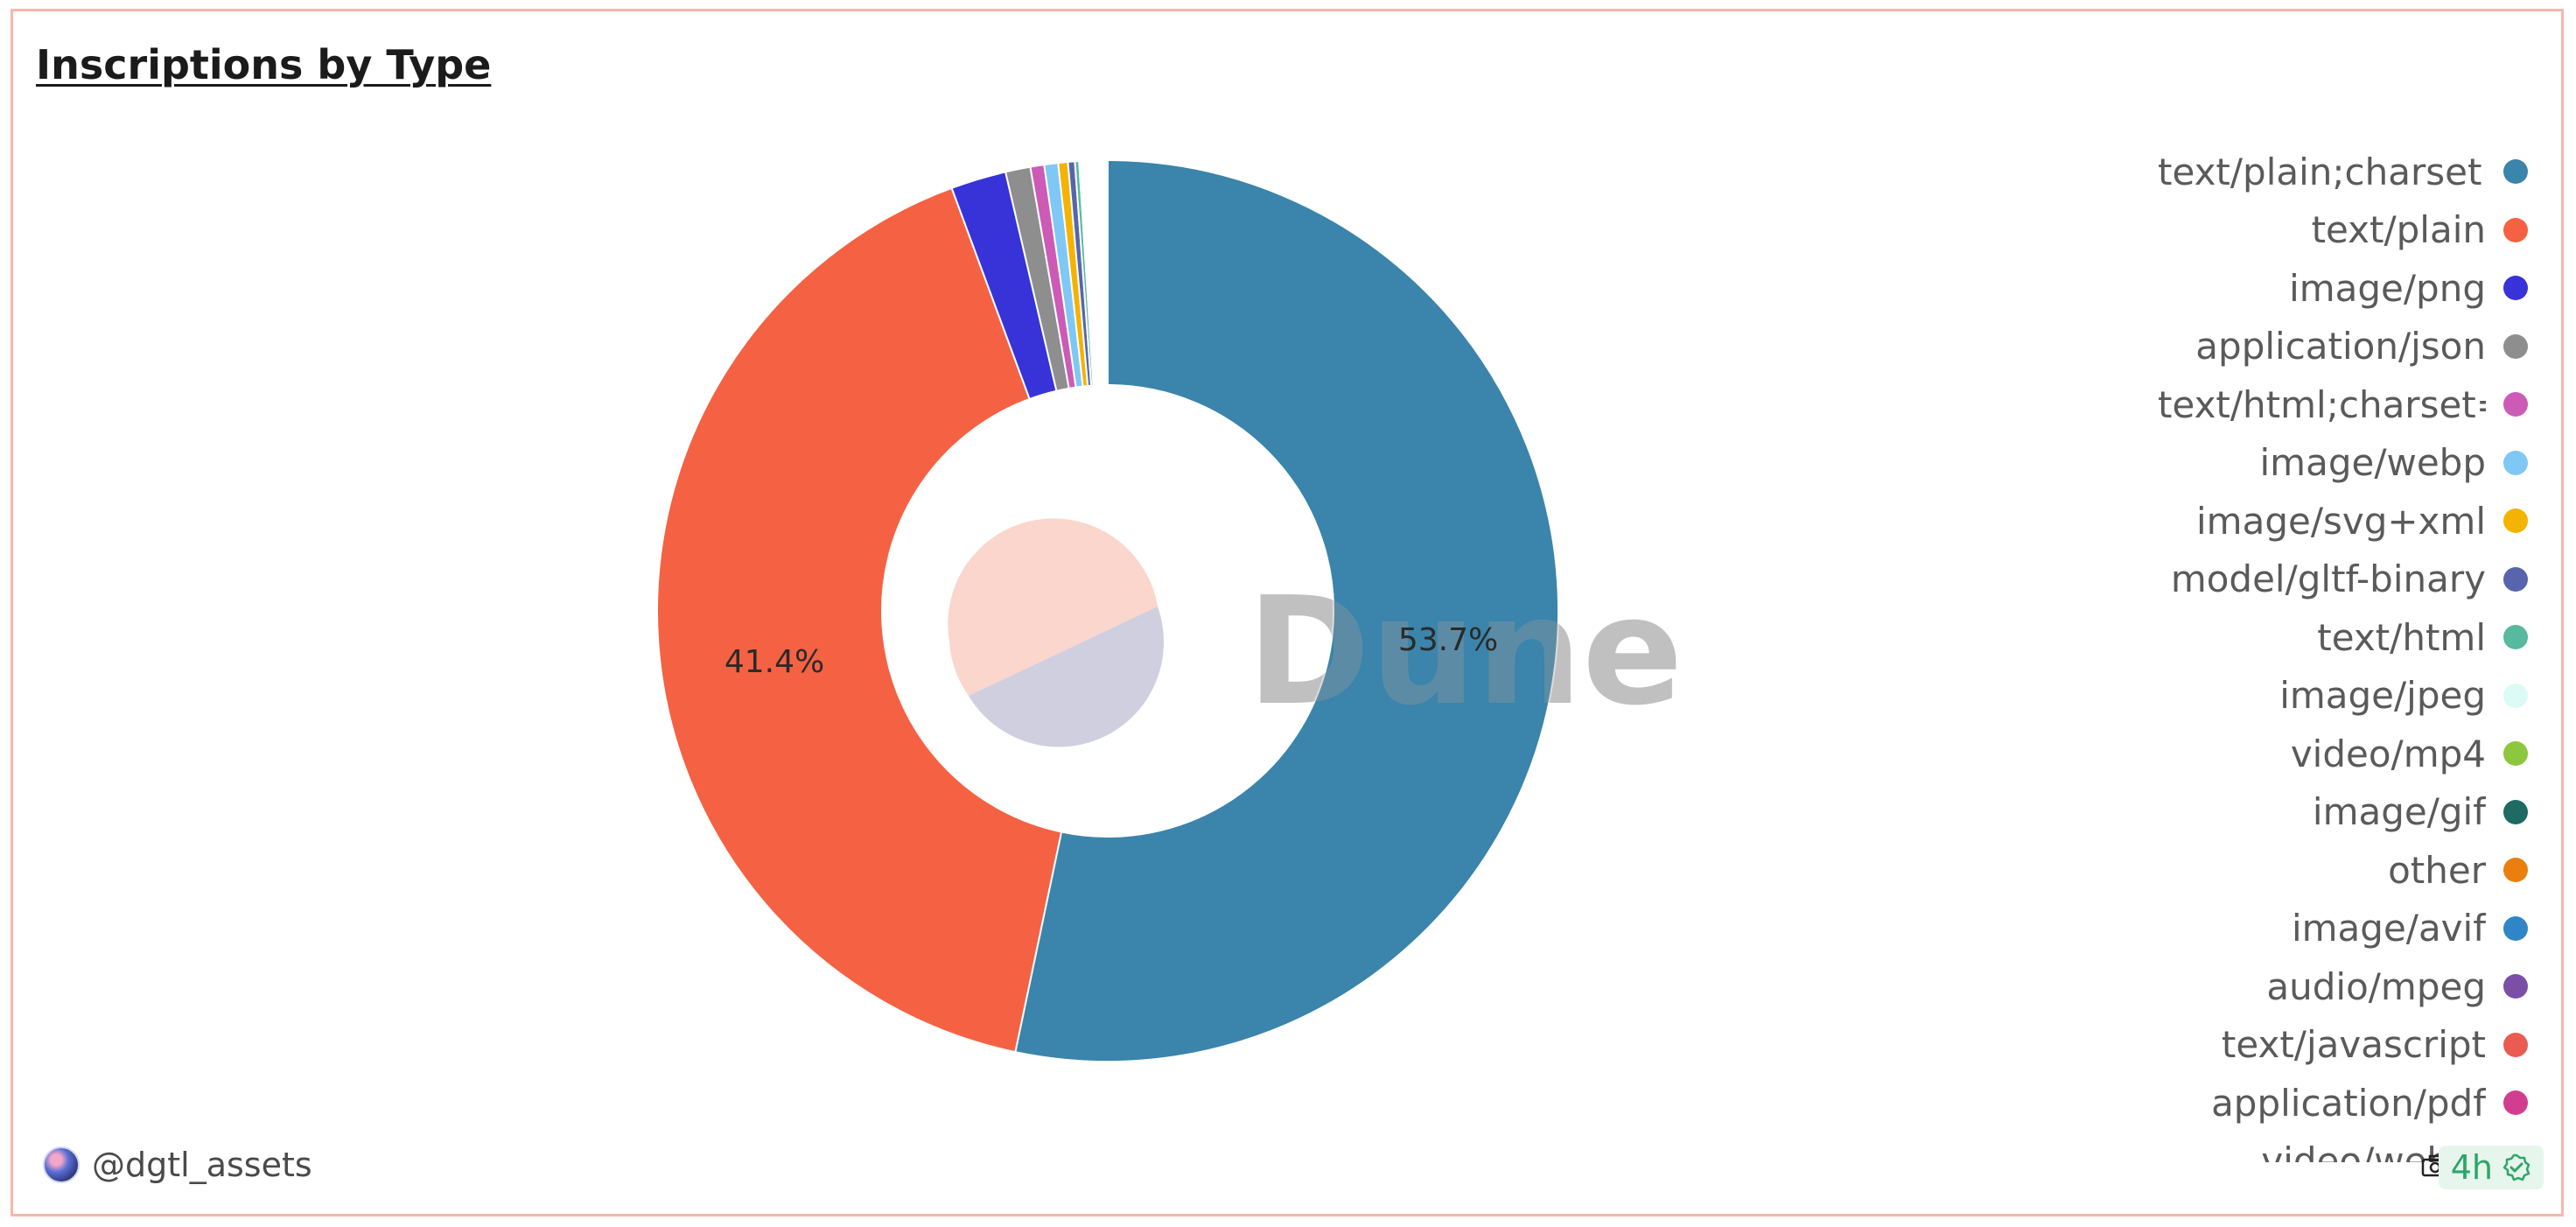 This screenshot has height=1227, width=2576. What do you see at coordinates (1448, 640) in the screenshot?
I see `slice-label: 53.7%` at bounding box center [1448, 640].